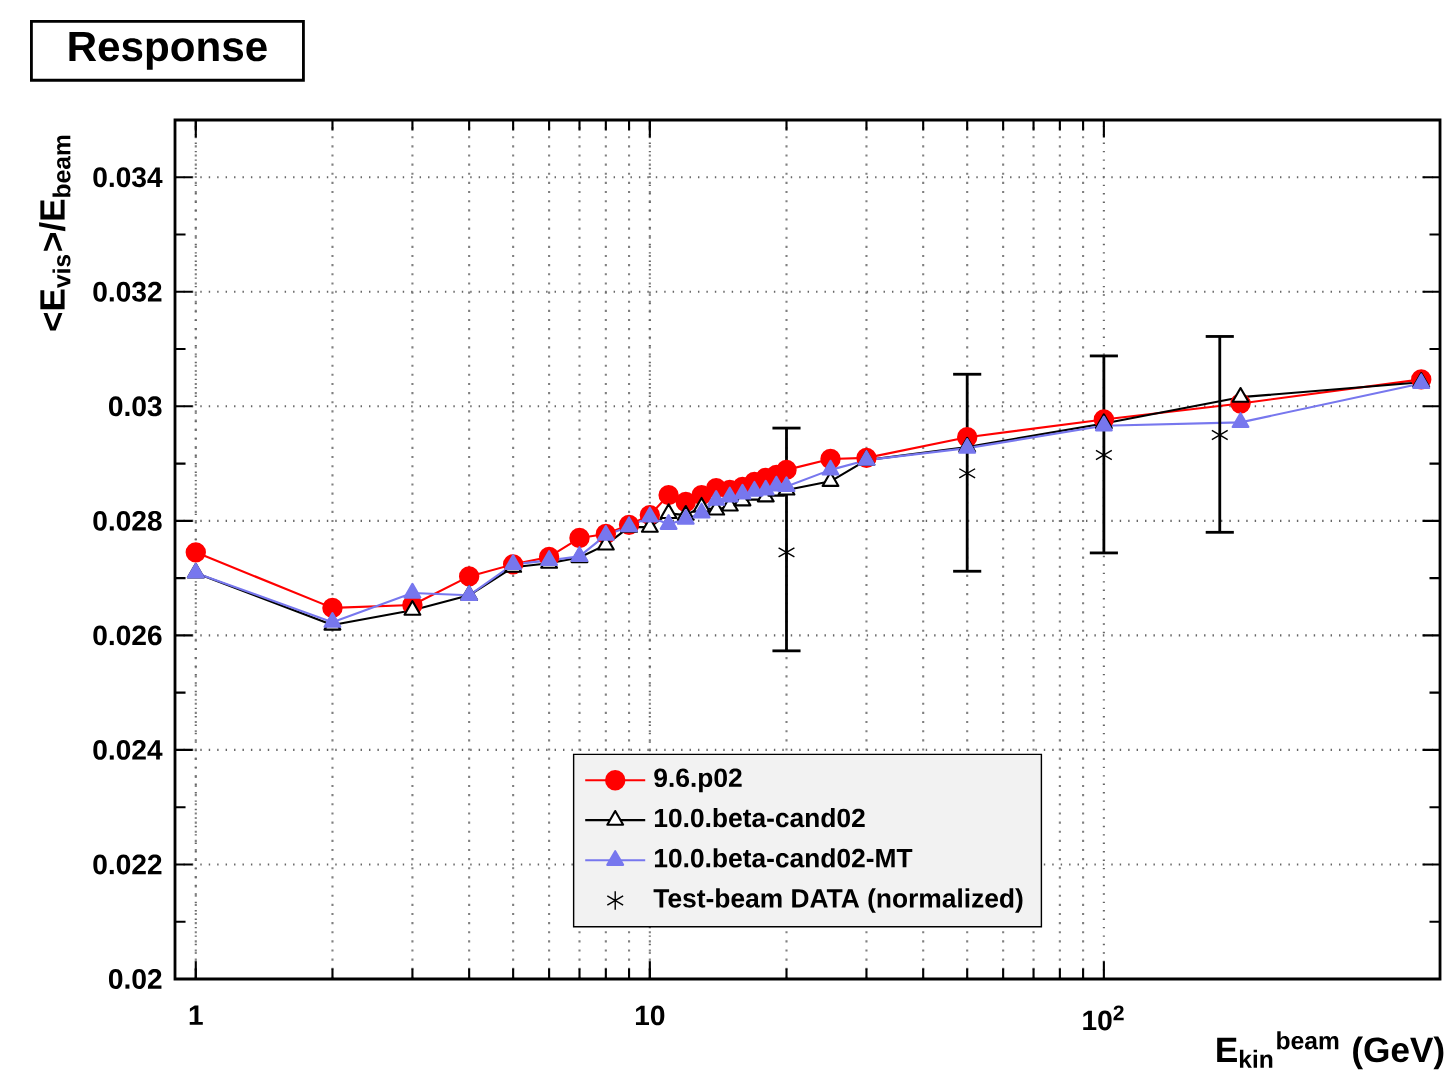  What do you see at coordinates (783, 858) in the screenshot?
I see `legend-label: 10.0.beta-cand02-MT` at bounding box center [783, 858].